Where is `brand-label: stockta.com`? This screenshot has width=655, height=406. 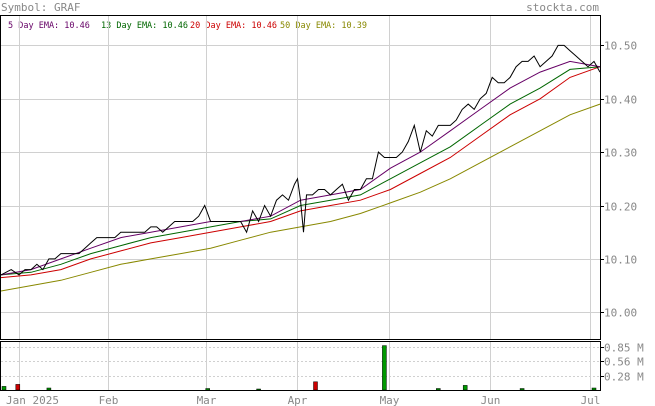
brand-label: stockta.com is located at coordinates (562, 7).